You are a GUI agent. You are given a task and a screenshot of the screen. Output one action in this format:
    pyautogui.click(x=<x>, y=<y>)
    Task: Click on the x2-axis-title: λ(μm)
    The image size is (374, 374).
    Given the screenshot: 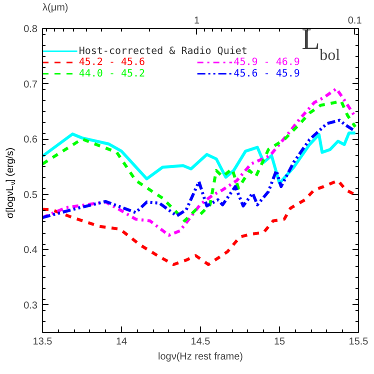 What is the action you would take?
    pyautogui.click(x=55, y=8)
    